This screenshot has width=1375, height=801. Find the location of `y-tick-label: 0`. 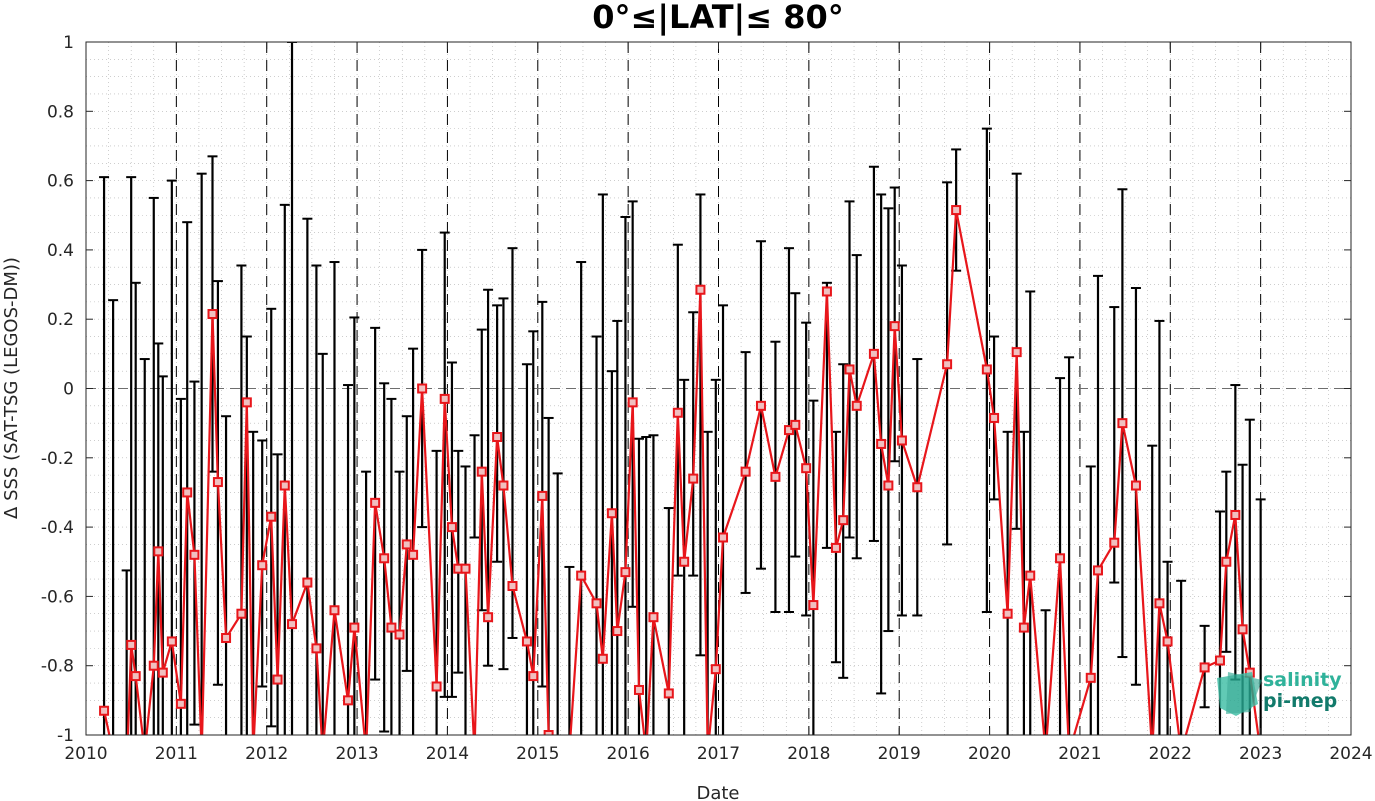

y-tick-label: 0 is located at coordinates (68, 390).